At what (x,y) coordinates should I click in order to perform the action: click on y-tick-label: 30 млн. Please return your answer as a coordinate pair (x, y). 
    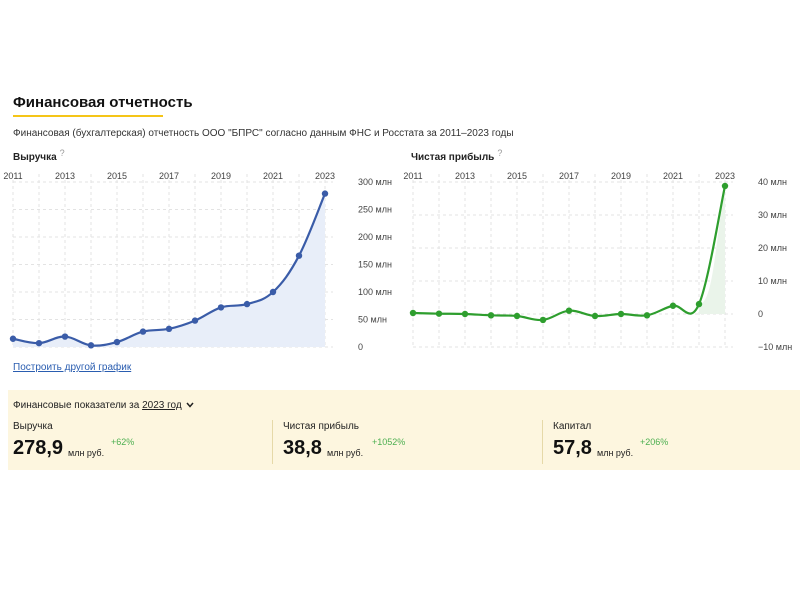
    Looking at the image, I should click on (772, 215).